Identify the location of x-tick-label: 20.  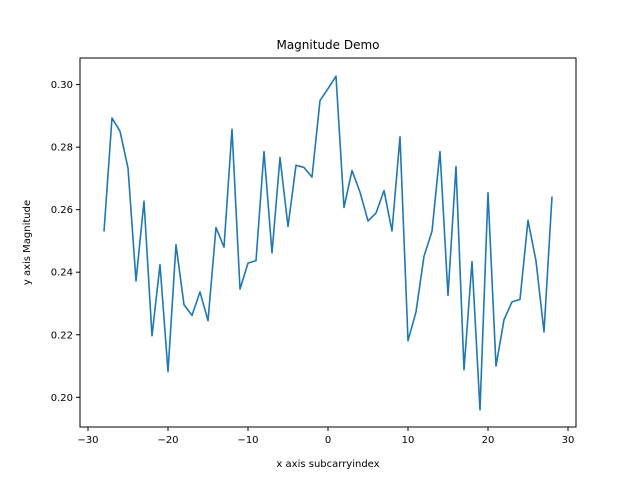
(488, 440).